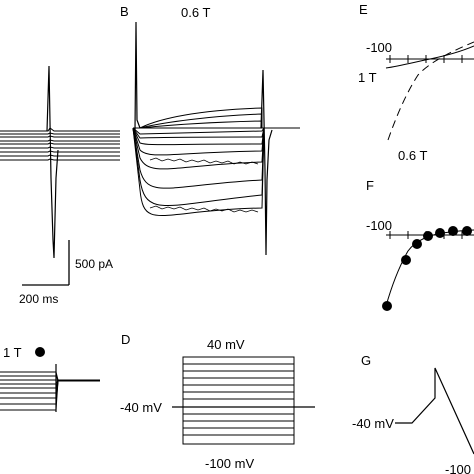  What do you see at coordinates (430, 91) in the screenshot?
I see `panel-e-curve-06t` at bounding box center [430, 91].